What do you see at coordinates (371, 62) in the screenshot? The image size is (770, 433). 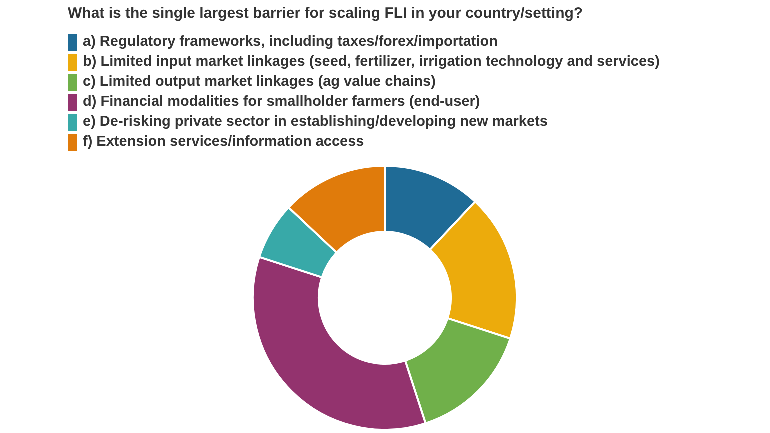 I see `legend-label: b) Limited input market linkages (seed, fertilizer, irrigation technology and services)` at bounding box center [371, 62].